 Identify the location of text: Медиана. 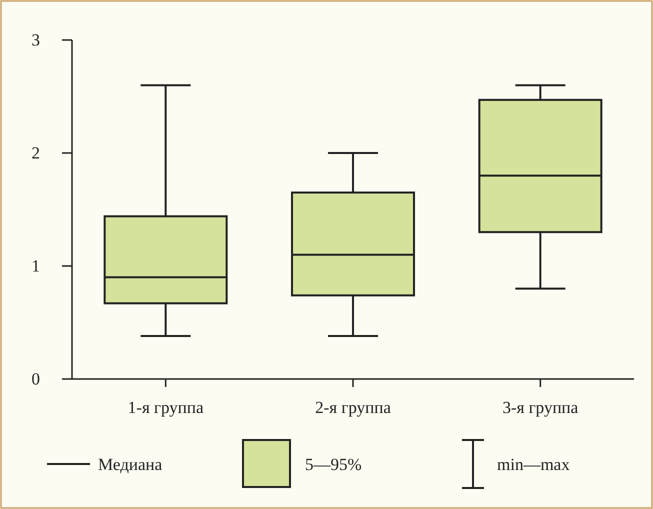
(130, 464).